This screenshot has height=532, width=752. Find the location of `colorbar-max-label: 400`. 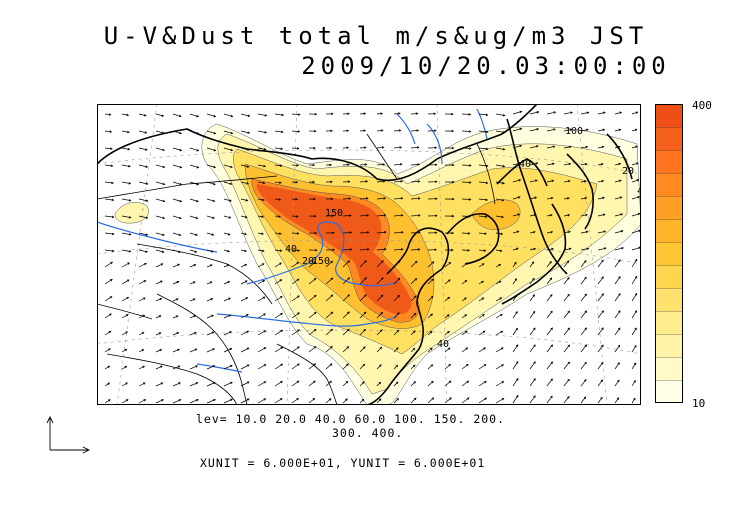

colorbar-max-label: 400 is located at coordinates (702, 105).